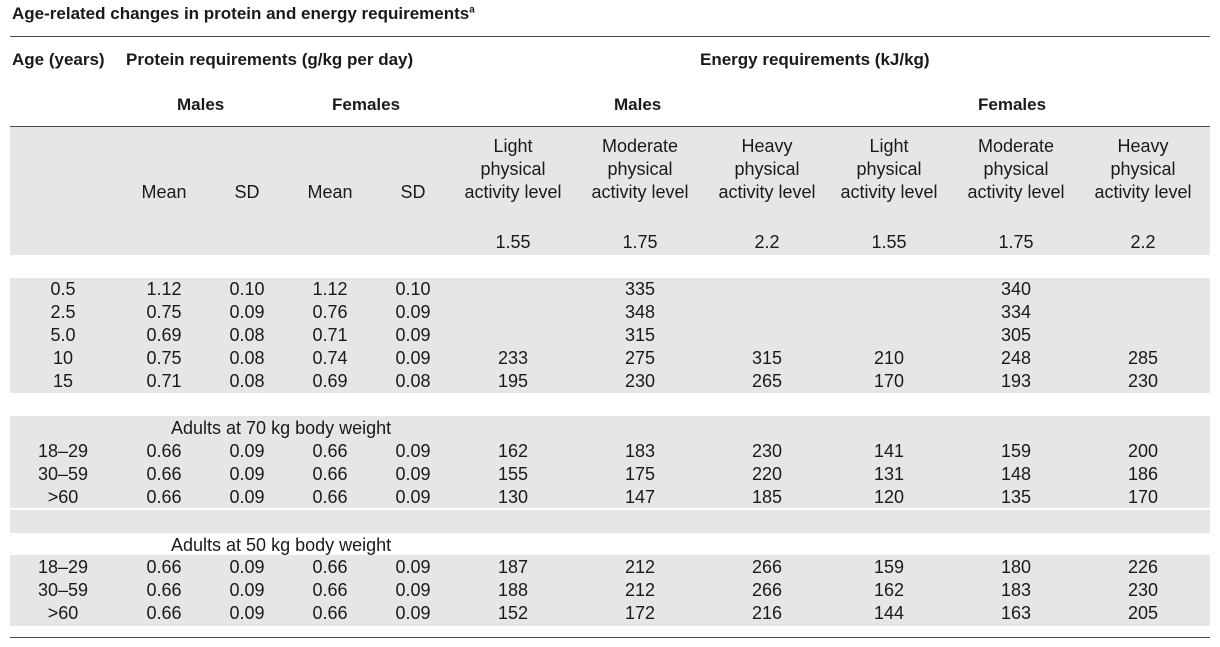  What do you see at coordinates (610, 289) in the screenshot?
I see `table-row: 0.5 1.12 0.10 1.12 0.10 335 340` at bounding box center [610, 289].